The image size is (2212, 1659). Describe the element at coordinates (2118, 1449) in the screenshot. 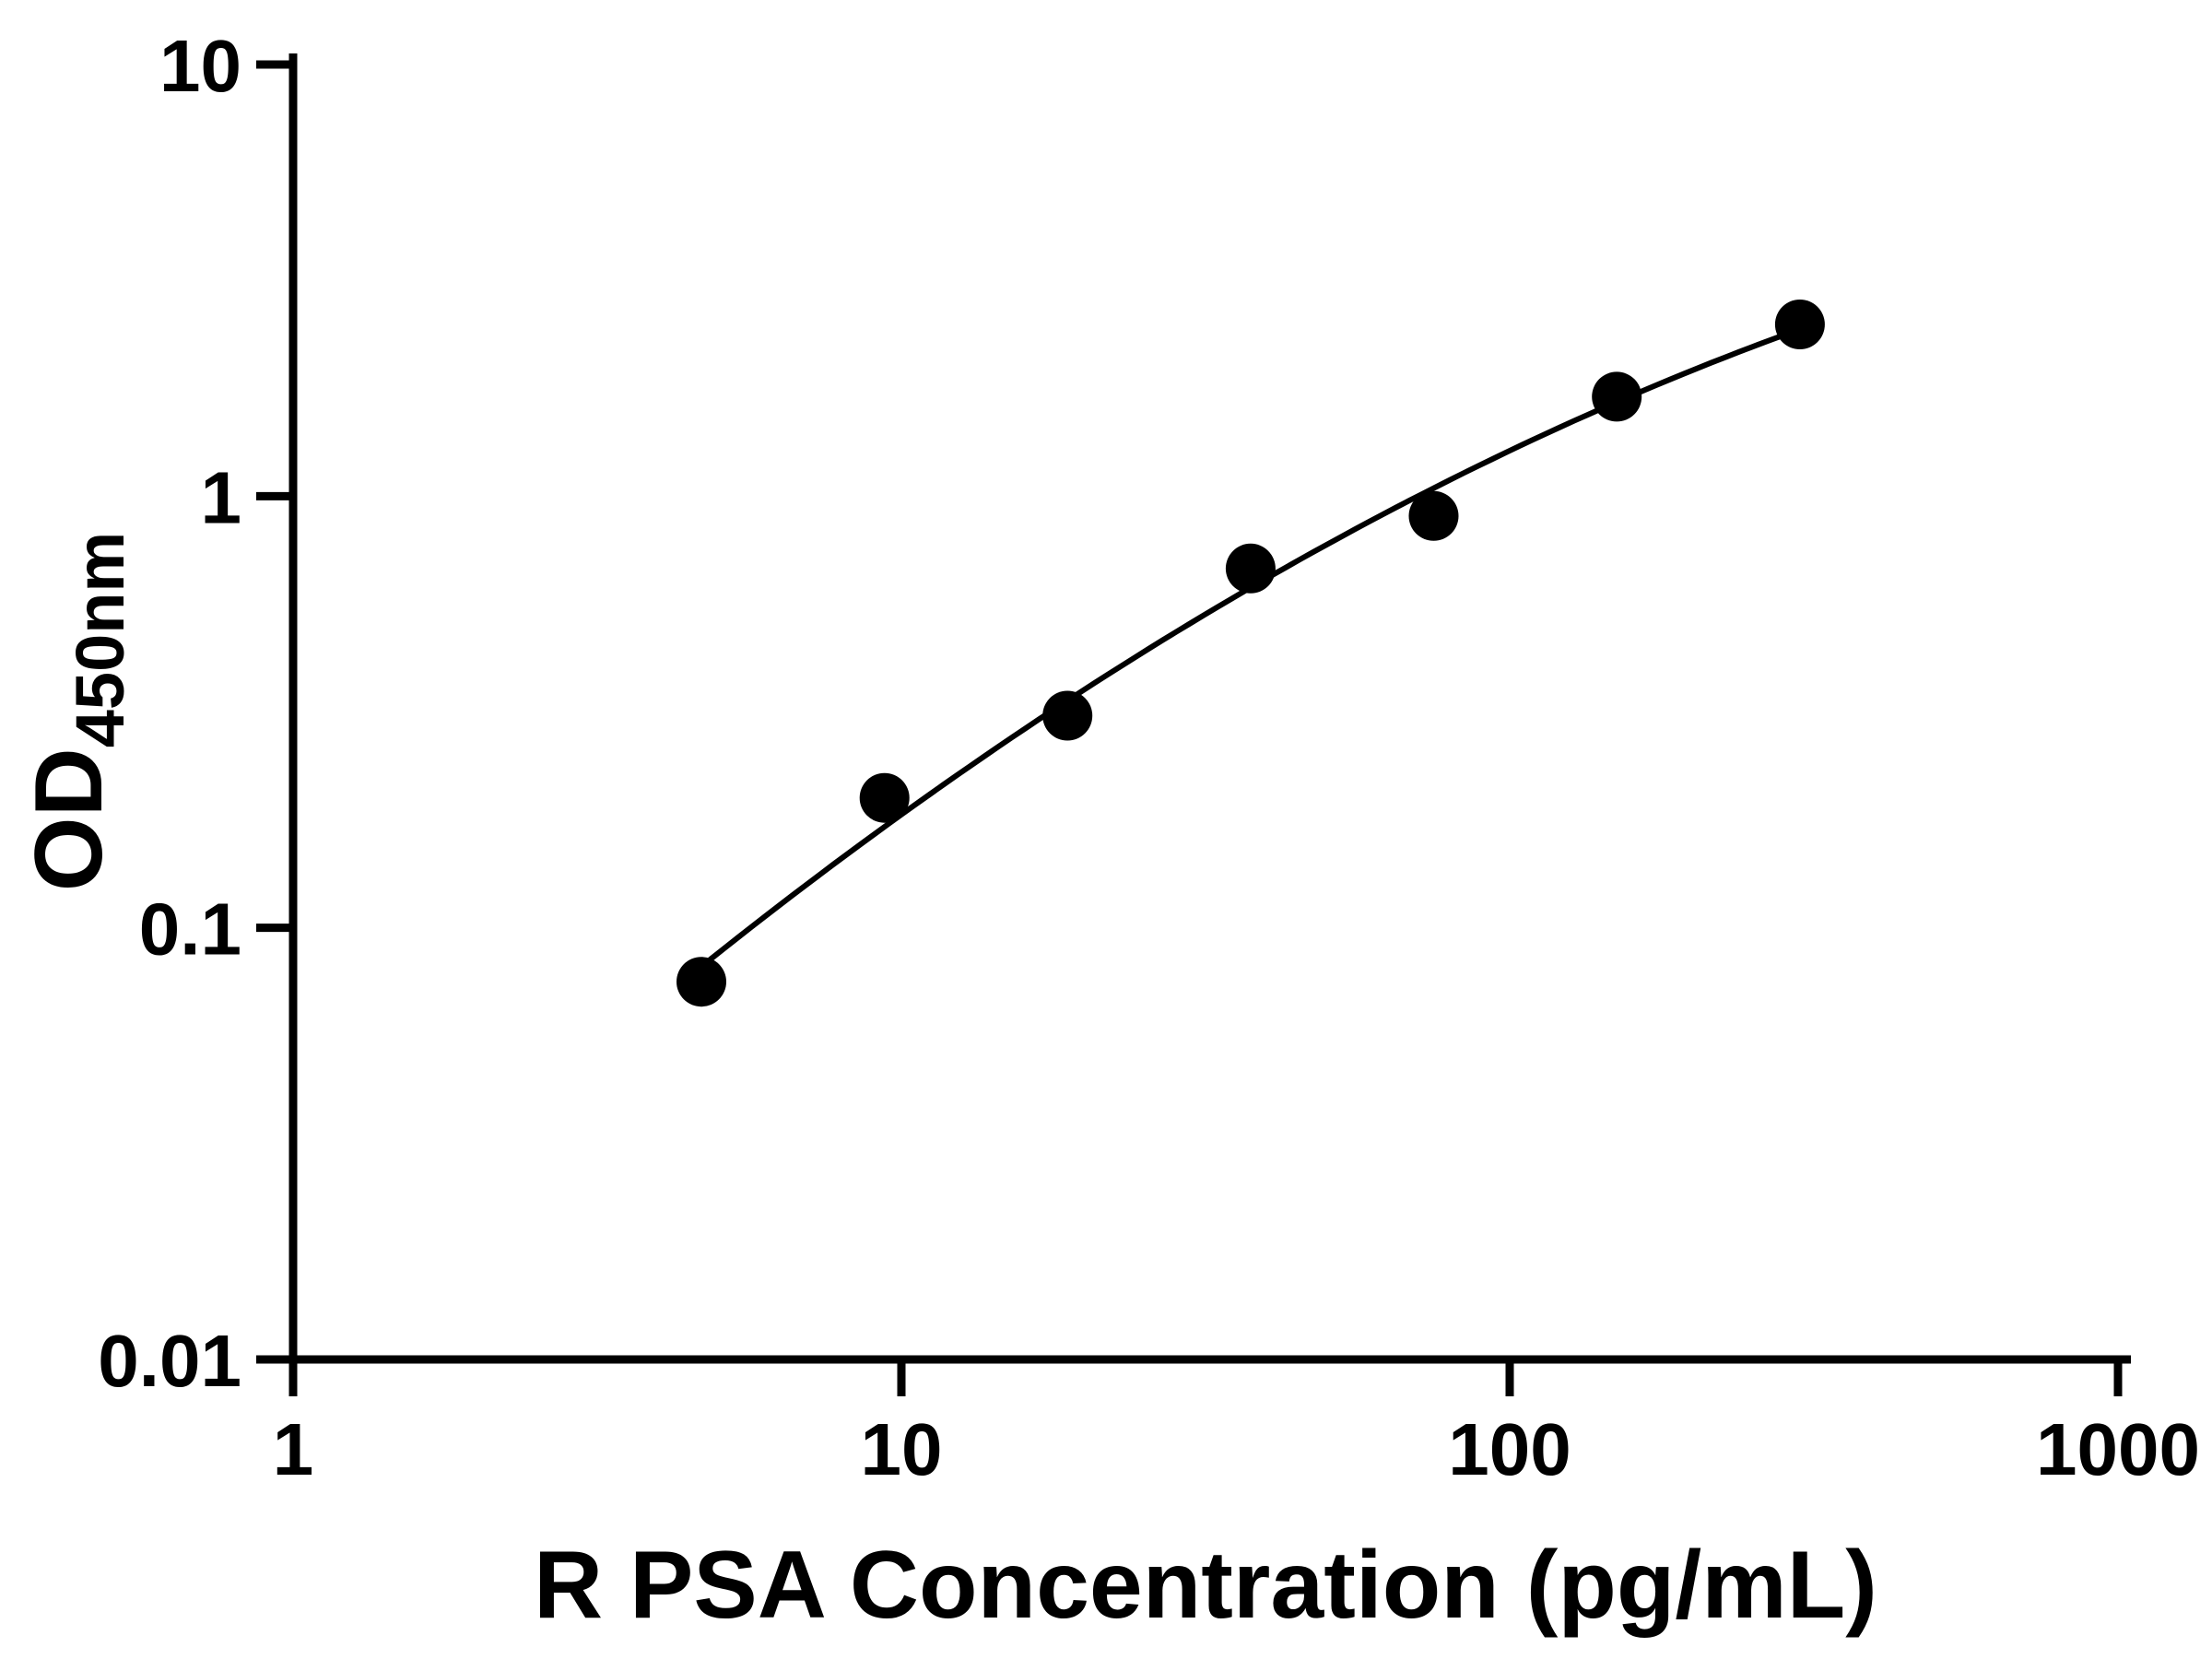

I see `x-tick-label: 1000` at that location.